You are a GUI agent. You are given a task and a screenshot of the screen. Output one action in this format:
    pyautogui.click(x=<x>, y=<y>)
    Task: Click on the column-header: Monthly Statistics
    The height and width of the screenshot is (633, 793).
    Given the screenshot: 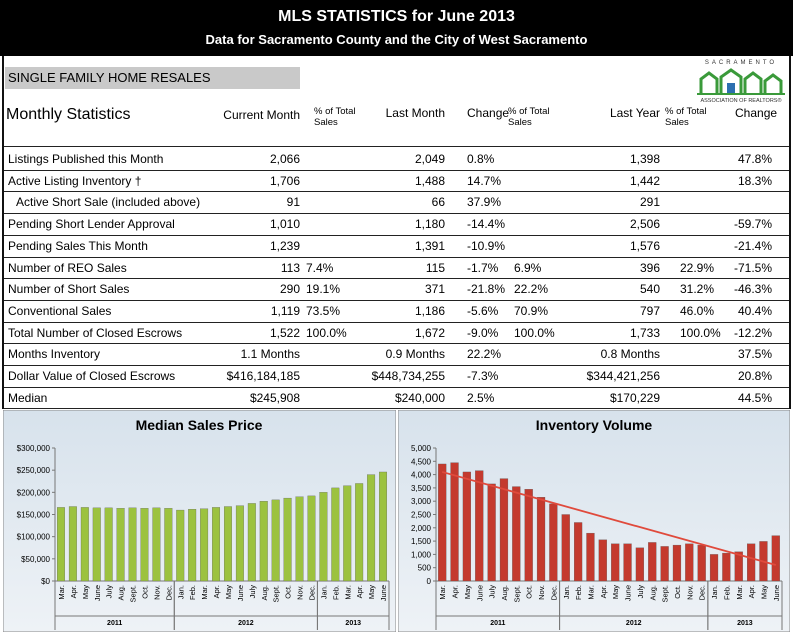 What is the action you would take?
    pyautogui.click(x=68, y=114)
    